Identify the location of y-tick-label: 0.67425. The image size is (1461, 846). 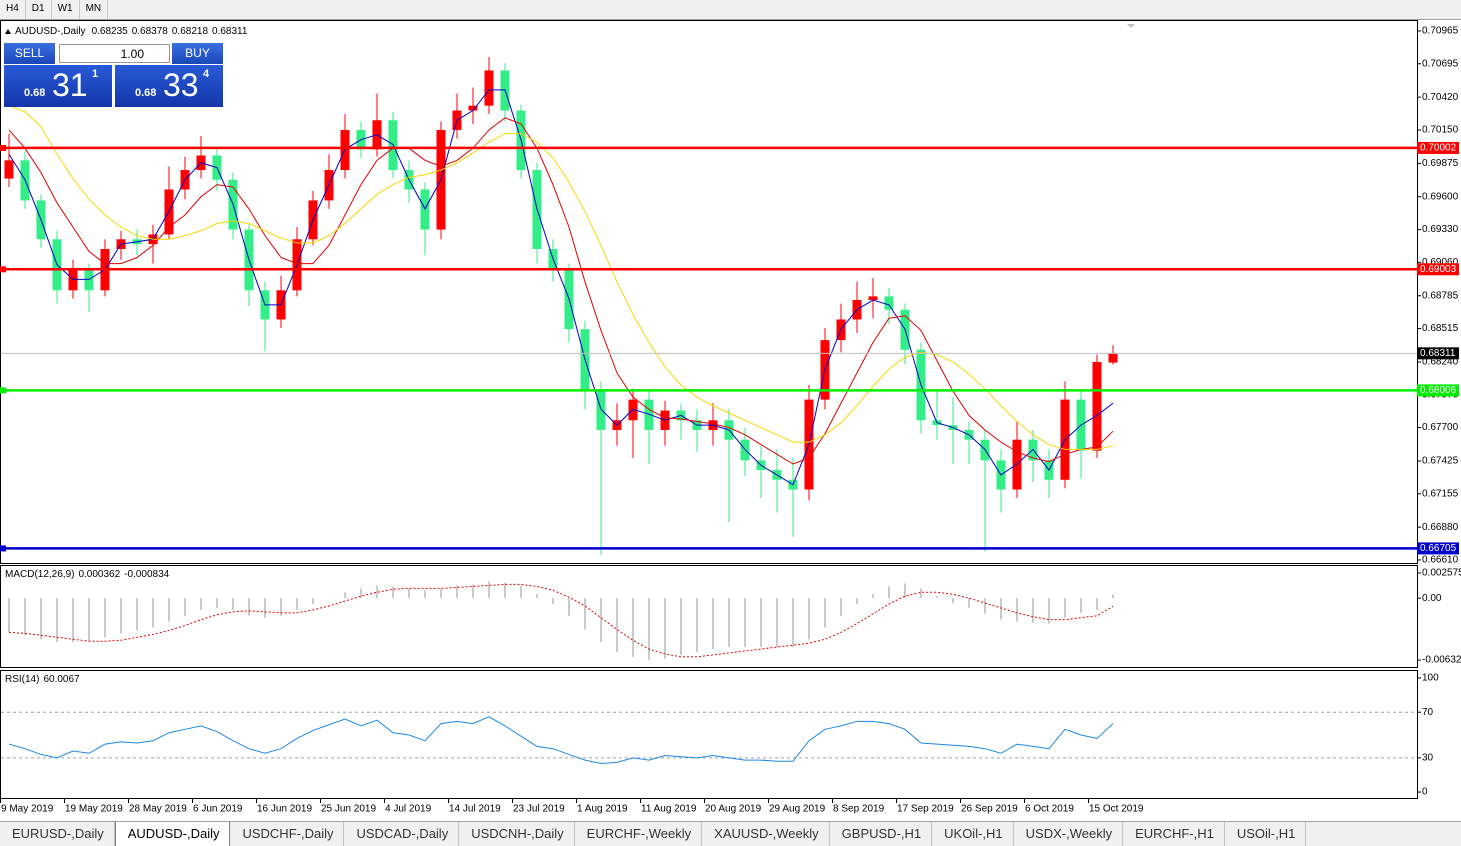
(1440, 461).